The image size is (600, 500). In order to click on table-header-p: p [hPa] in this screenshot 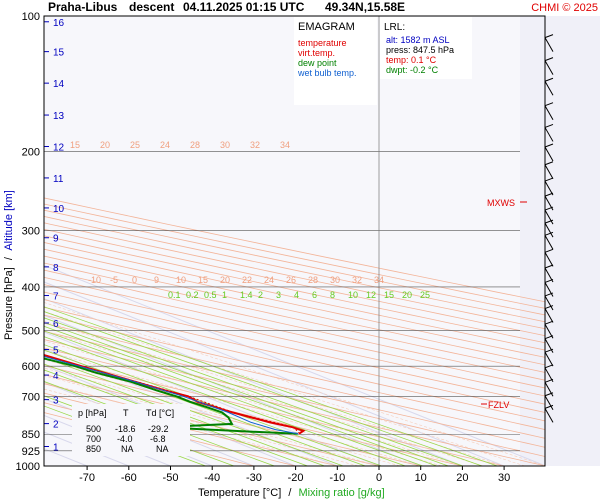, I will do `click(92, 413)`.